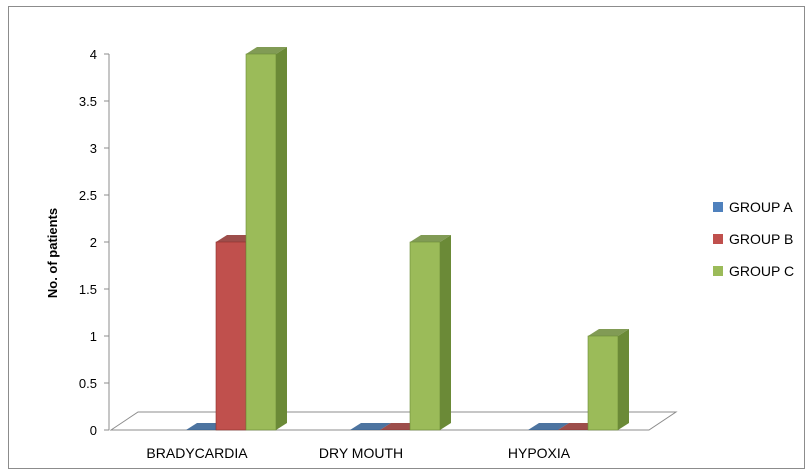  Describe the element at coordinates (93, 336) in the screenshot. I see `y-tick-label: 1` at that location.